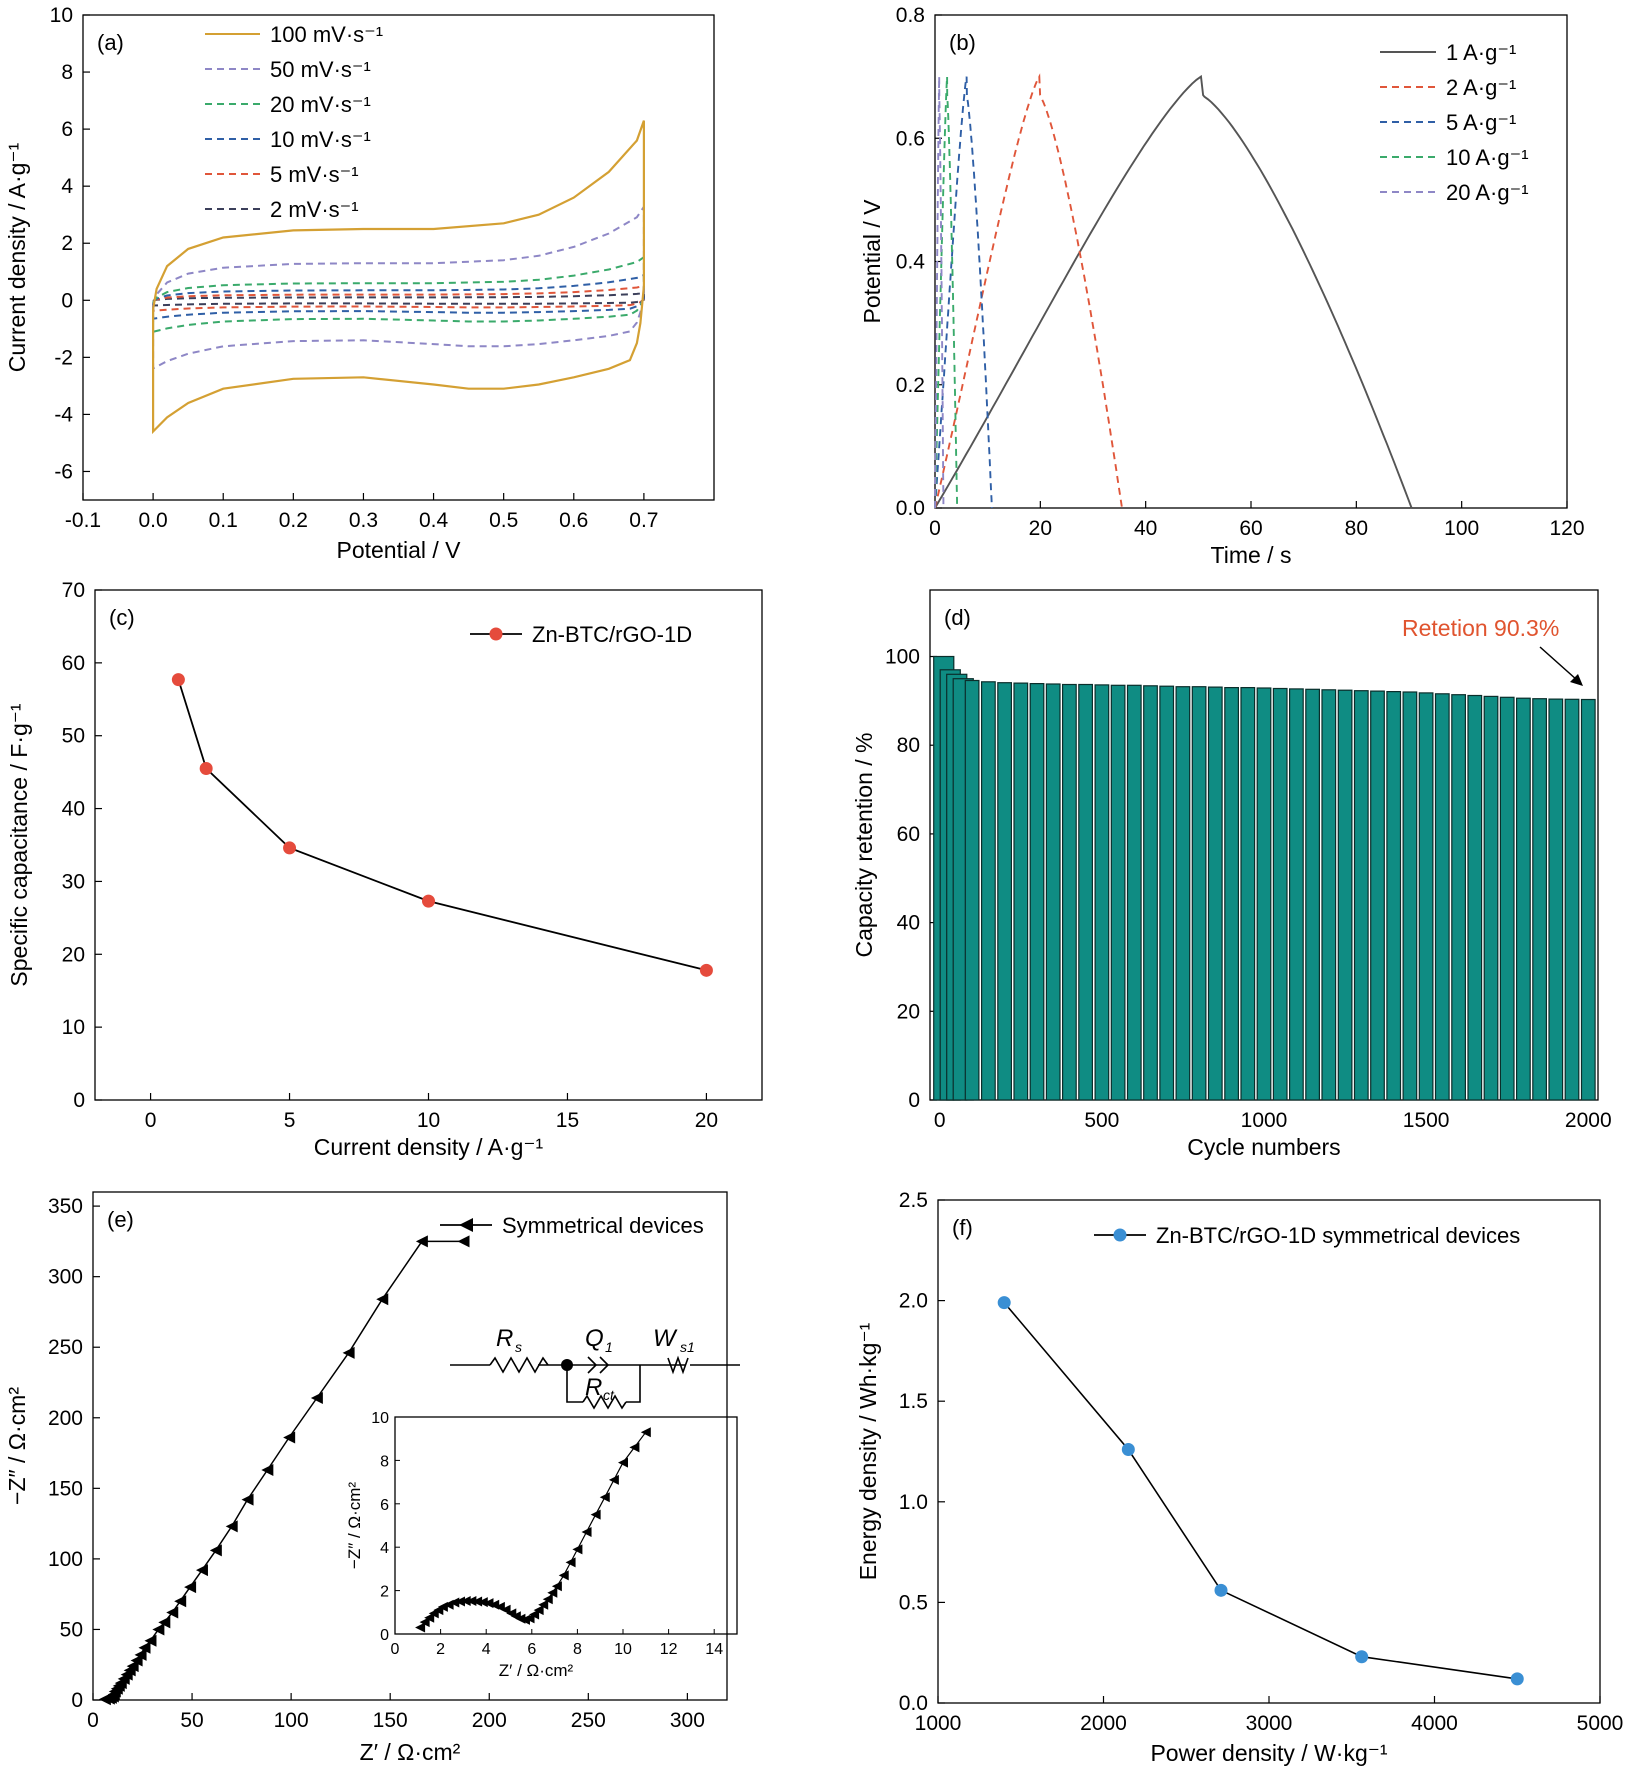 The height and width of the screenshot is (1777, 1630). Describe the element at coordinates (908, 745) in the screenshot. I see `y-tick-label: 80` at that location.